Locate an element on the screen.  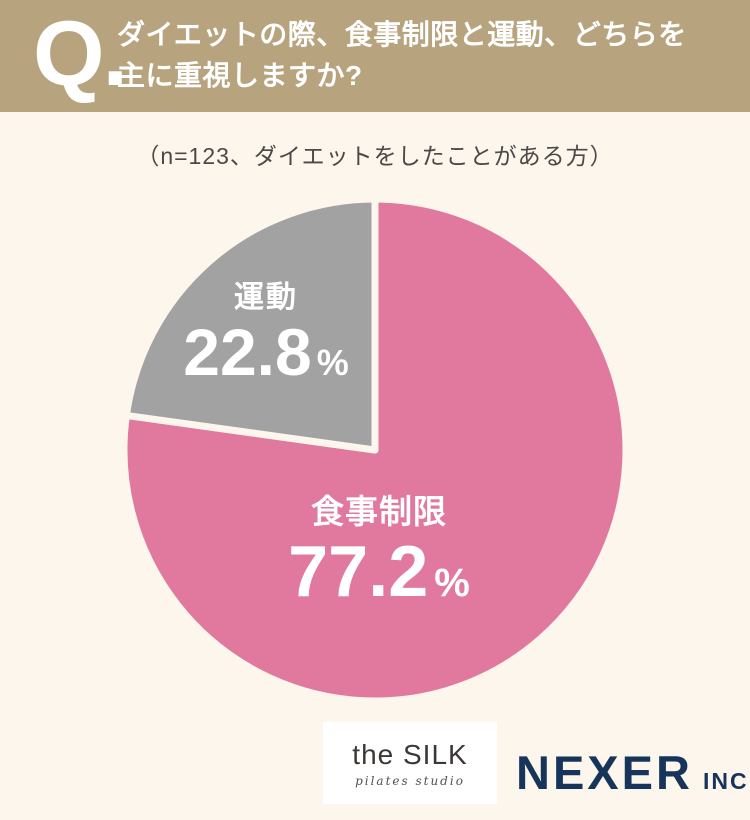
question-title-line-2: 主に重視しますか? is located at coordinates (240, 75).